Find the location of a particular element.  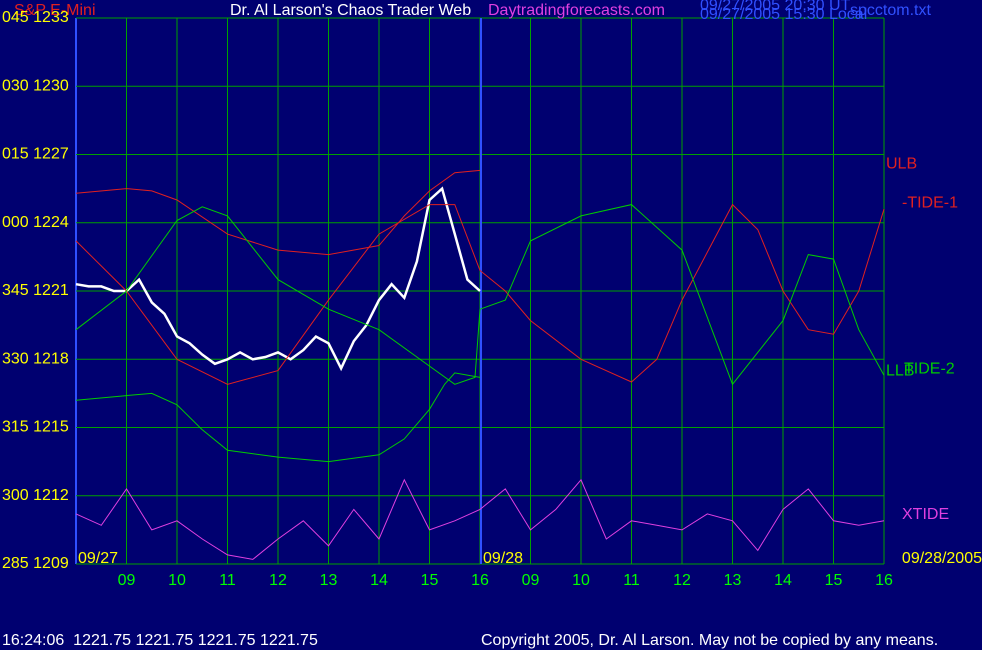

y-tick-label: 345 1221 is located at coordinates (35, 290).